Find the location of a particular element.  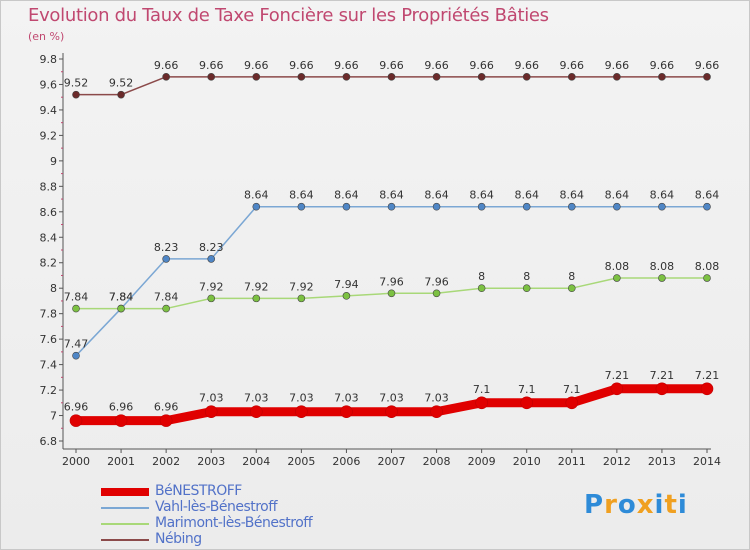

y-tick-label: 8.6 is located at coordinates (49, 212).